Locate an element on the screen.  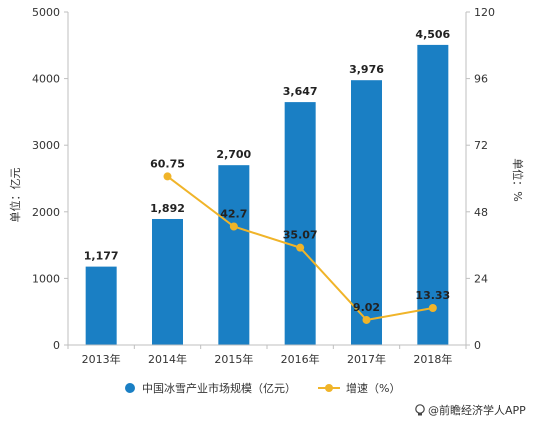
bar-data-label: 1,177 is located at coordinates (101, 256).